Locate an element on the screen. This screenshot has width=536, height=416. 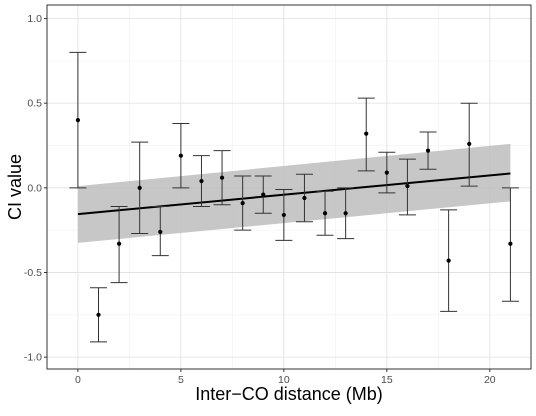
x-tick-label: 5 is located at coordinates (181, 380).